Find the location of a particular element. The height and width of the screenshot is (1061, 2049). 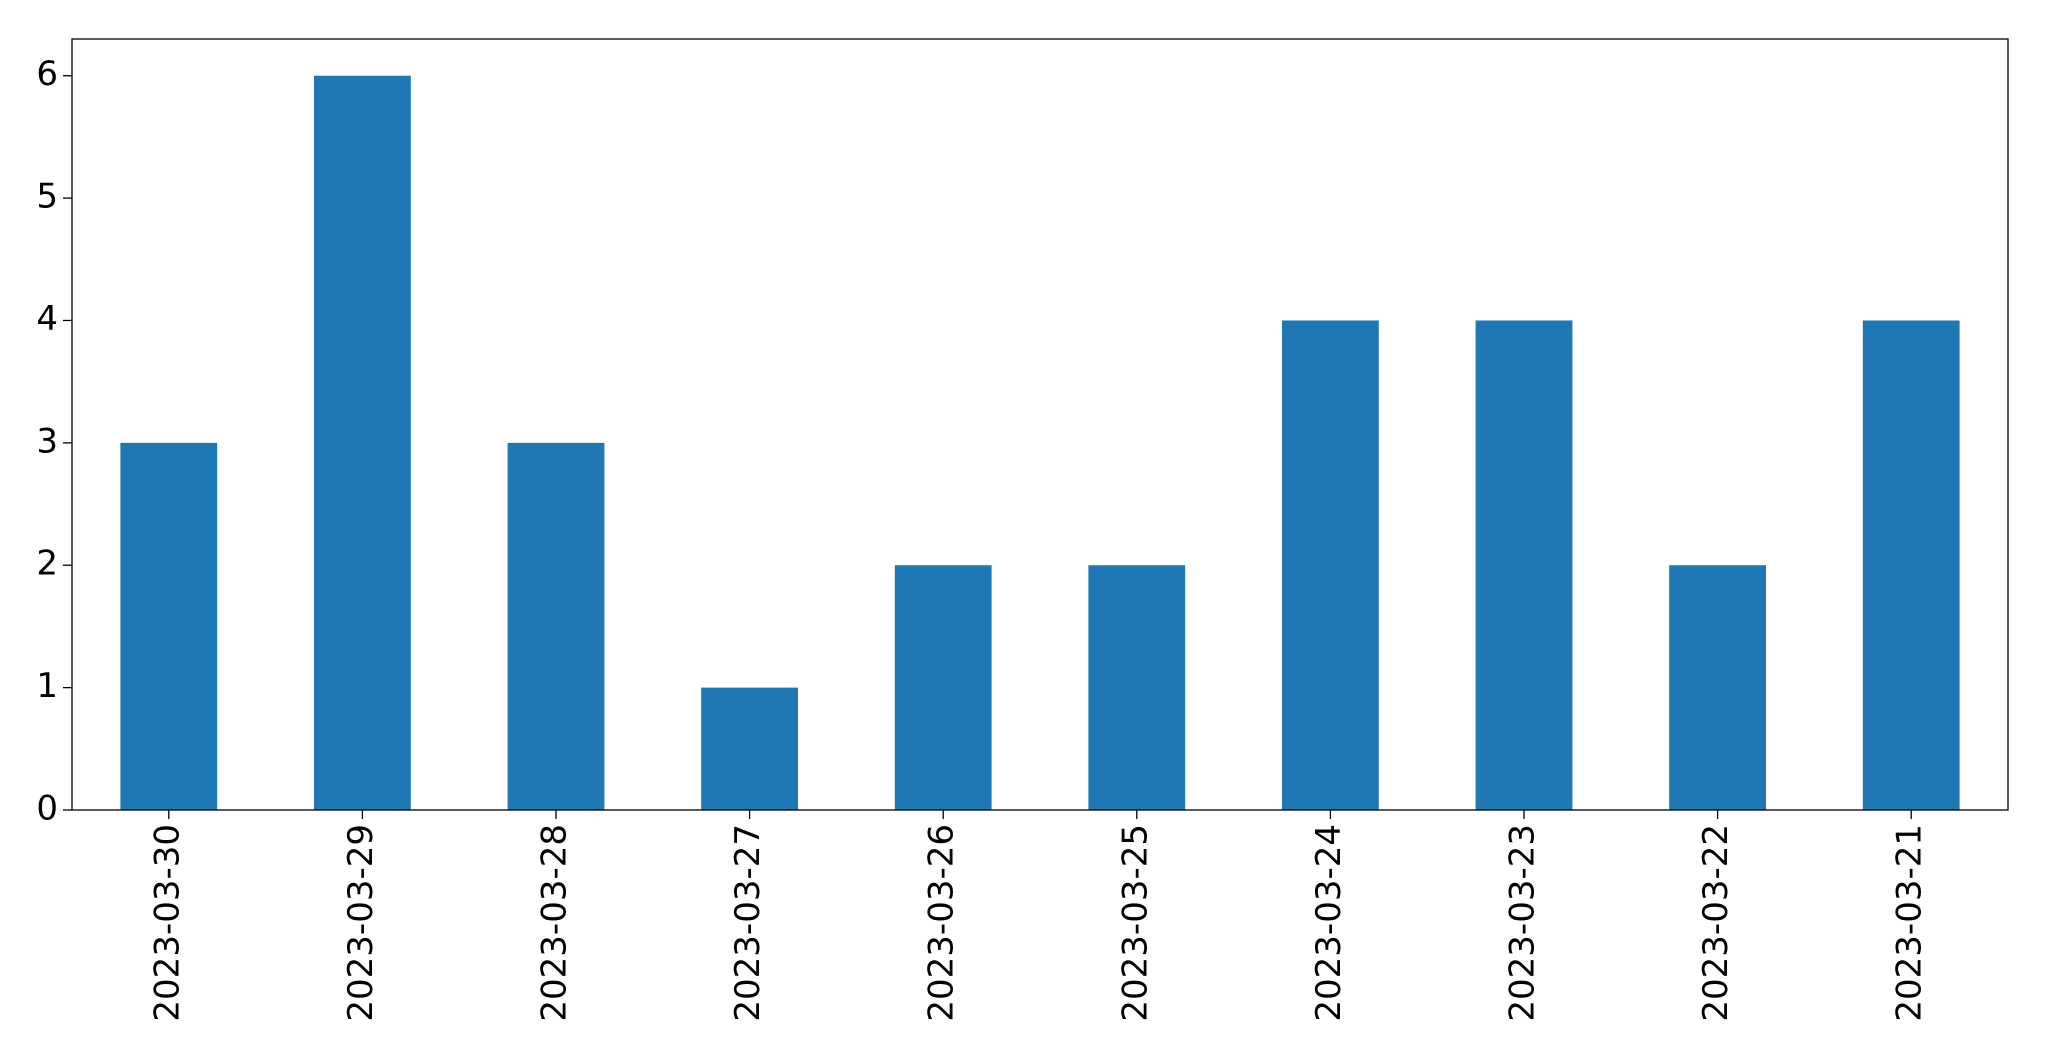

y-tick-label: 2 is located at coordinates (47, 564).